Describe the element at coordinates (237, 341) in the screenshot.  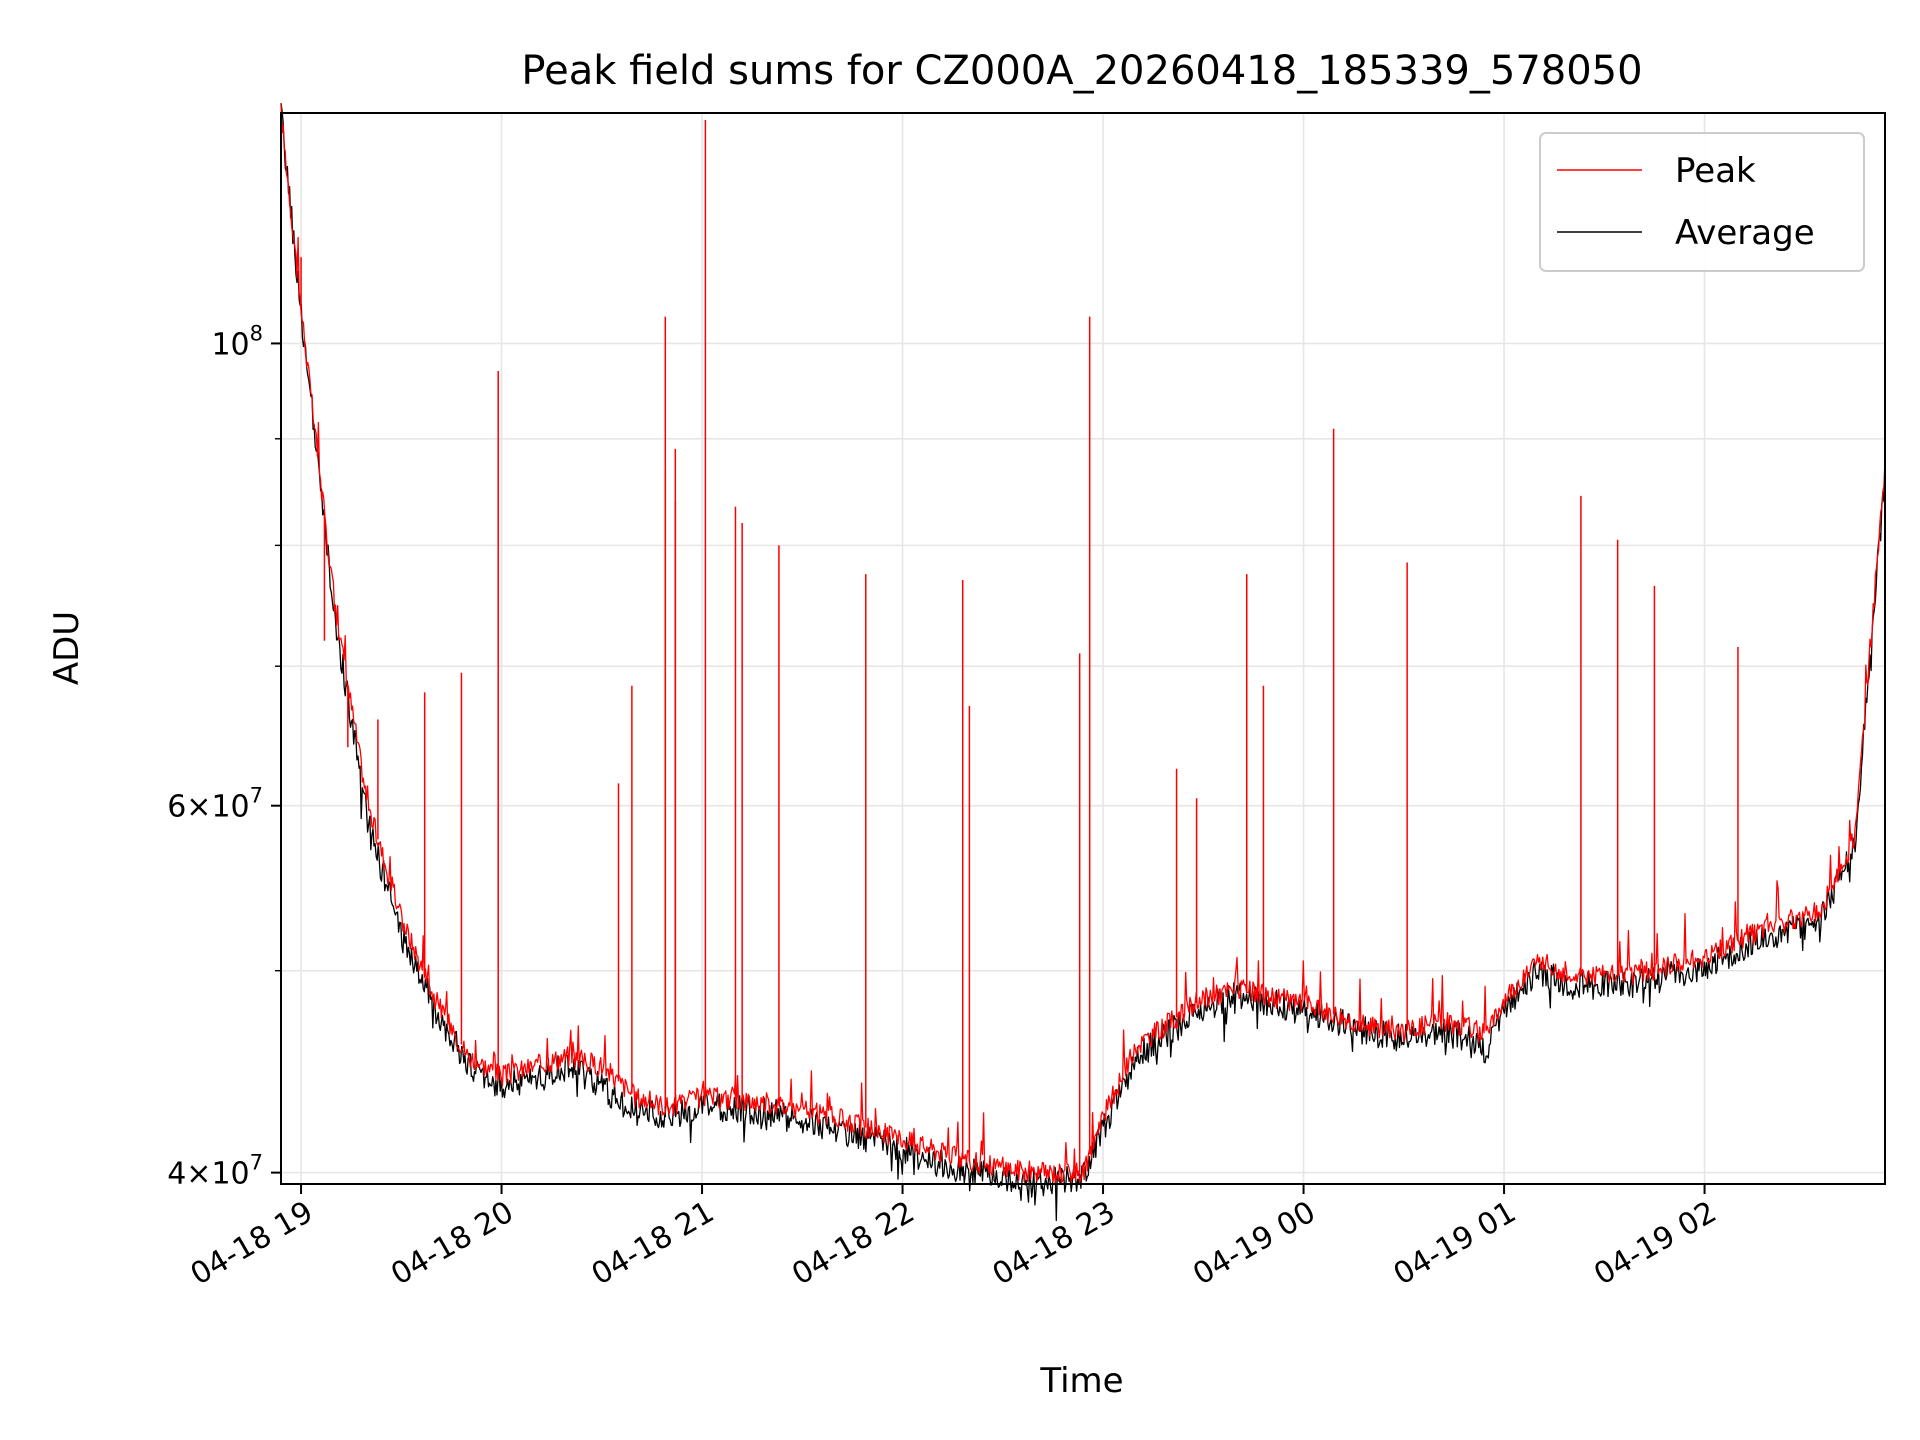
I see `y-tick-label: 108` at that location.